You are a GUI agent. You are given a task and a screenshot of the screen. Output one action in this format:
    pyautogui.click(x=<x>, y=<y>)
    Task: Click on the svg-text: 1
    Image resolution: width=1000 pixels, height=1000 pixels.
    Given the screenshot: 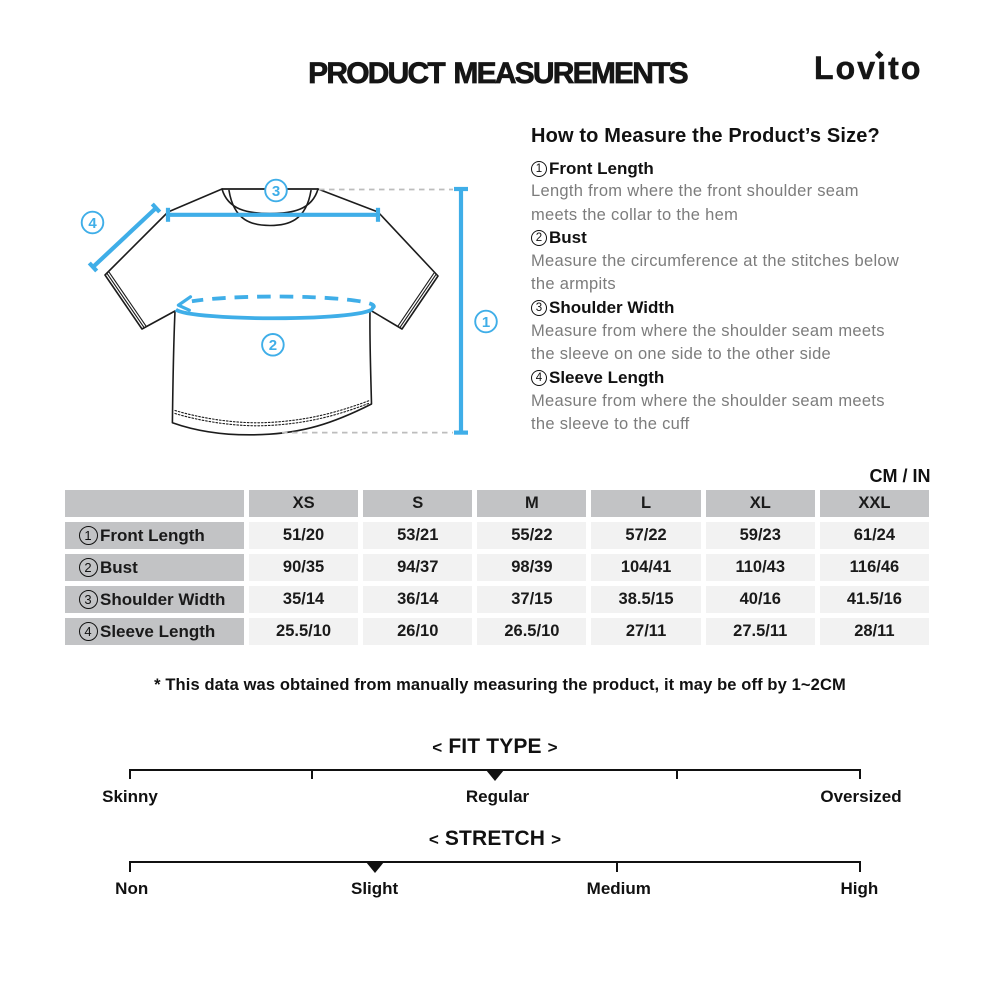 What is the action you would take?
    pyautogui.click(x=486, y=322)
    